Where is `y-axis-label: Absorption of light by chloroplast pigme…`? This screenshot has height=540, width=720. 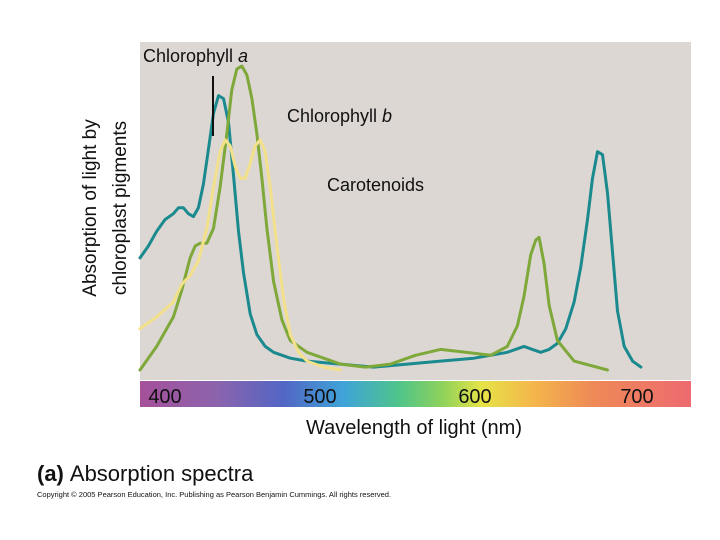 y-axis-label: Absorption of light by chloroplast pigme… is located at coordinates (105, 208).